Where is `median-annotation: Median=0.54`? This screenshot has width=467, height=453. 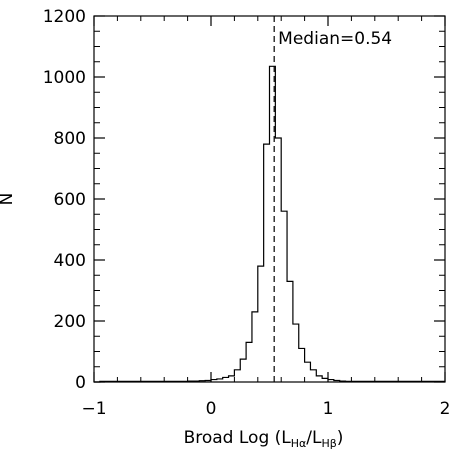
median-annotation: Median=0.54 is located at coordinates (335, 39).